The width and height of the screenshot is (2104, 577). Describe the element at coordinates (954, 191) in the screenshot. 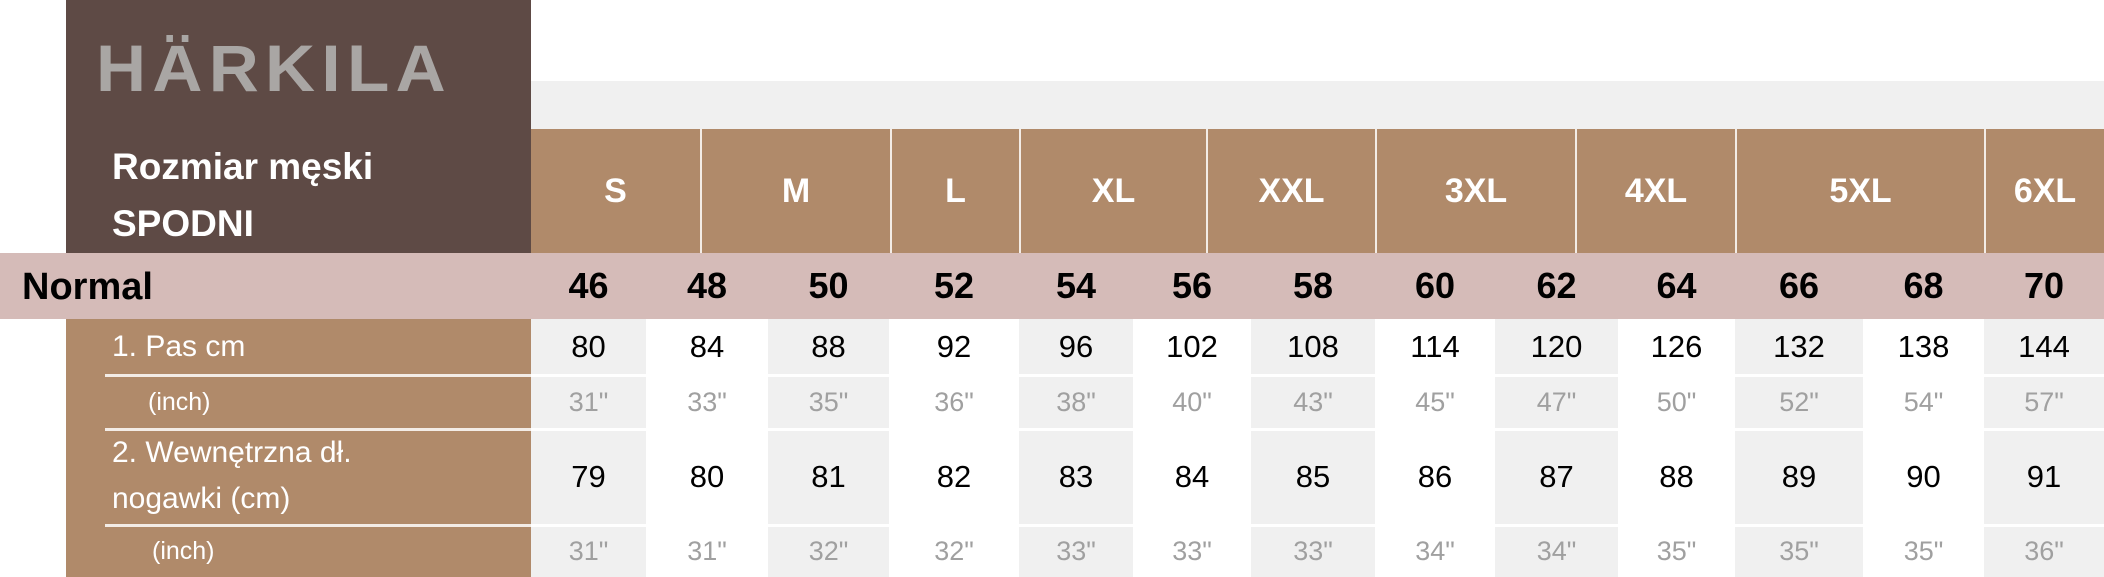

I see `size-header-l: L` at that location.